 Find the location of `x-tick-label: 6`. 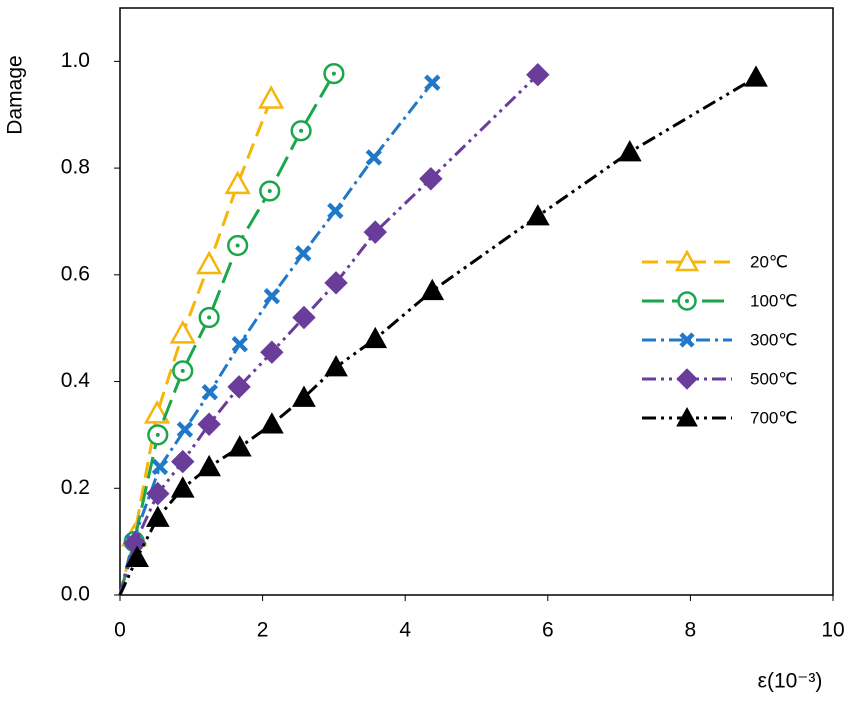

x-tick-label: 6 is located at coordinates (548, 630).